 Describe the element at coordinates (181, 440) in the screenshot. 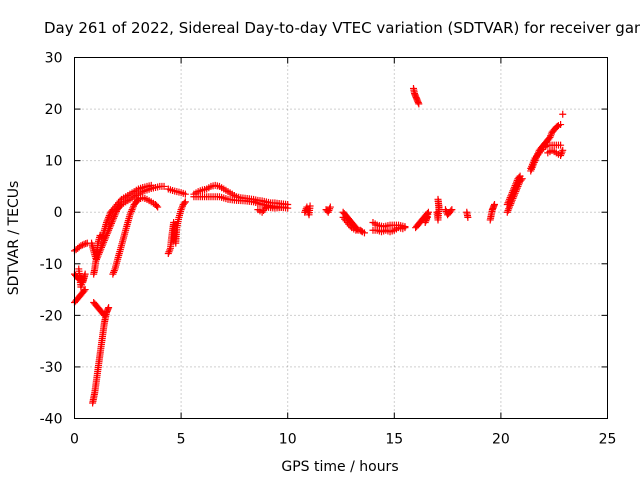

I see `x-tick-label: 5` at that location.